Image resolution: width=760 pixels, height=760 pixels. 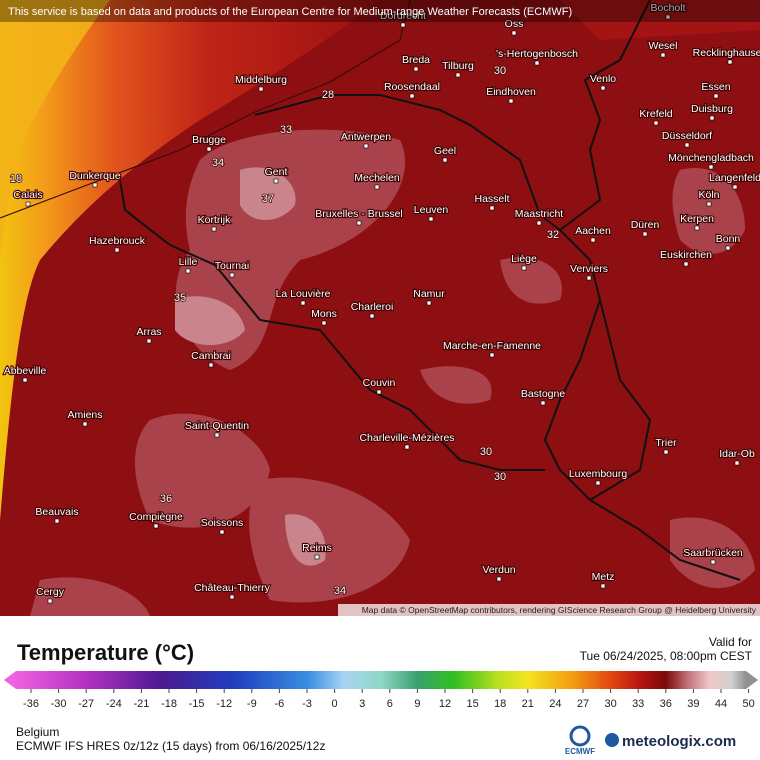 I want to click on city-label: Wesel, so click(x=663, y=46).